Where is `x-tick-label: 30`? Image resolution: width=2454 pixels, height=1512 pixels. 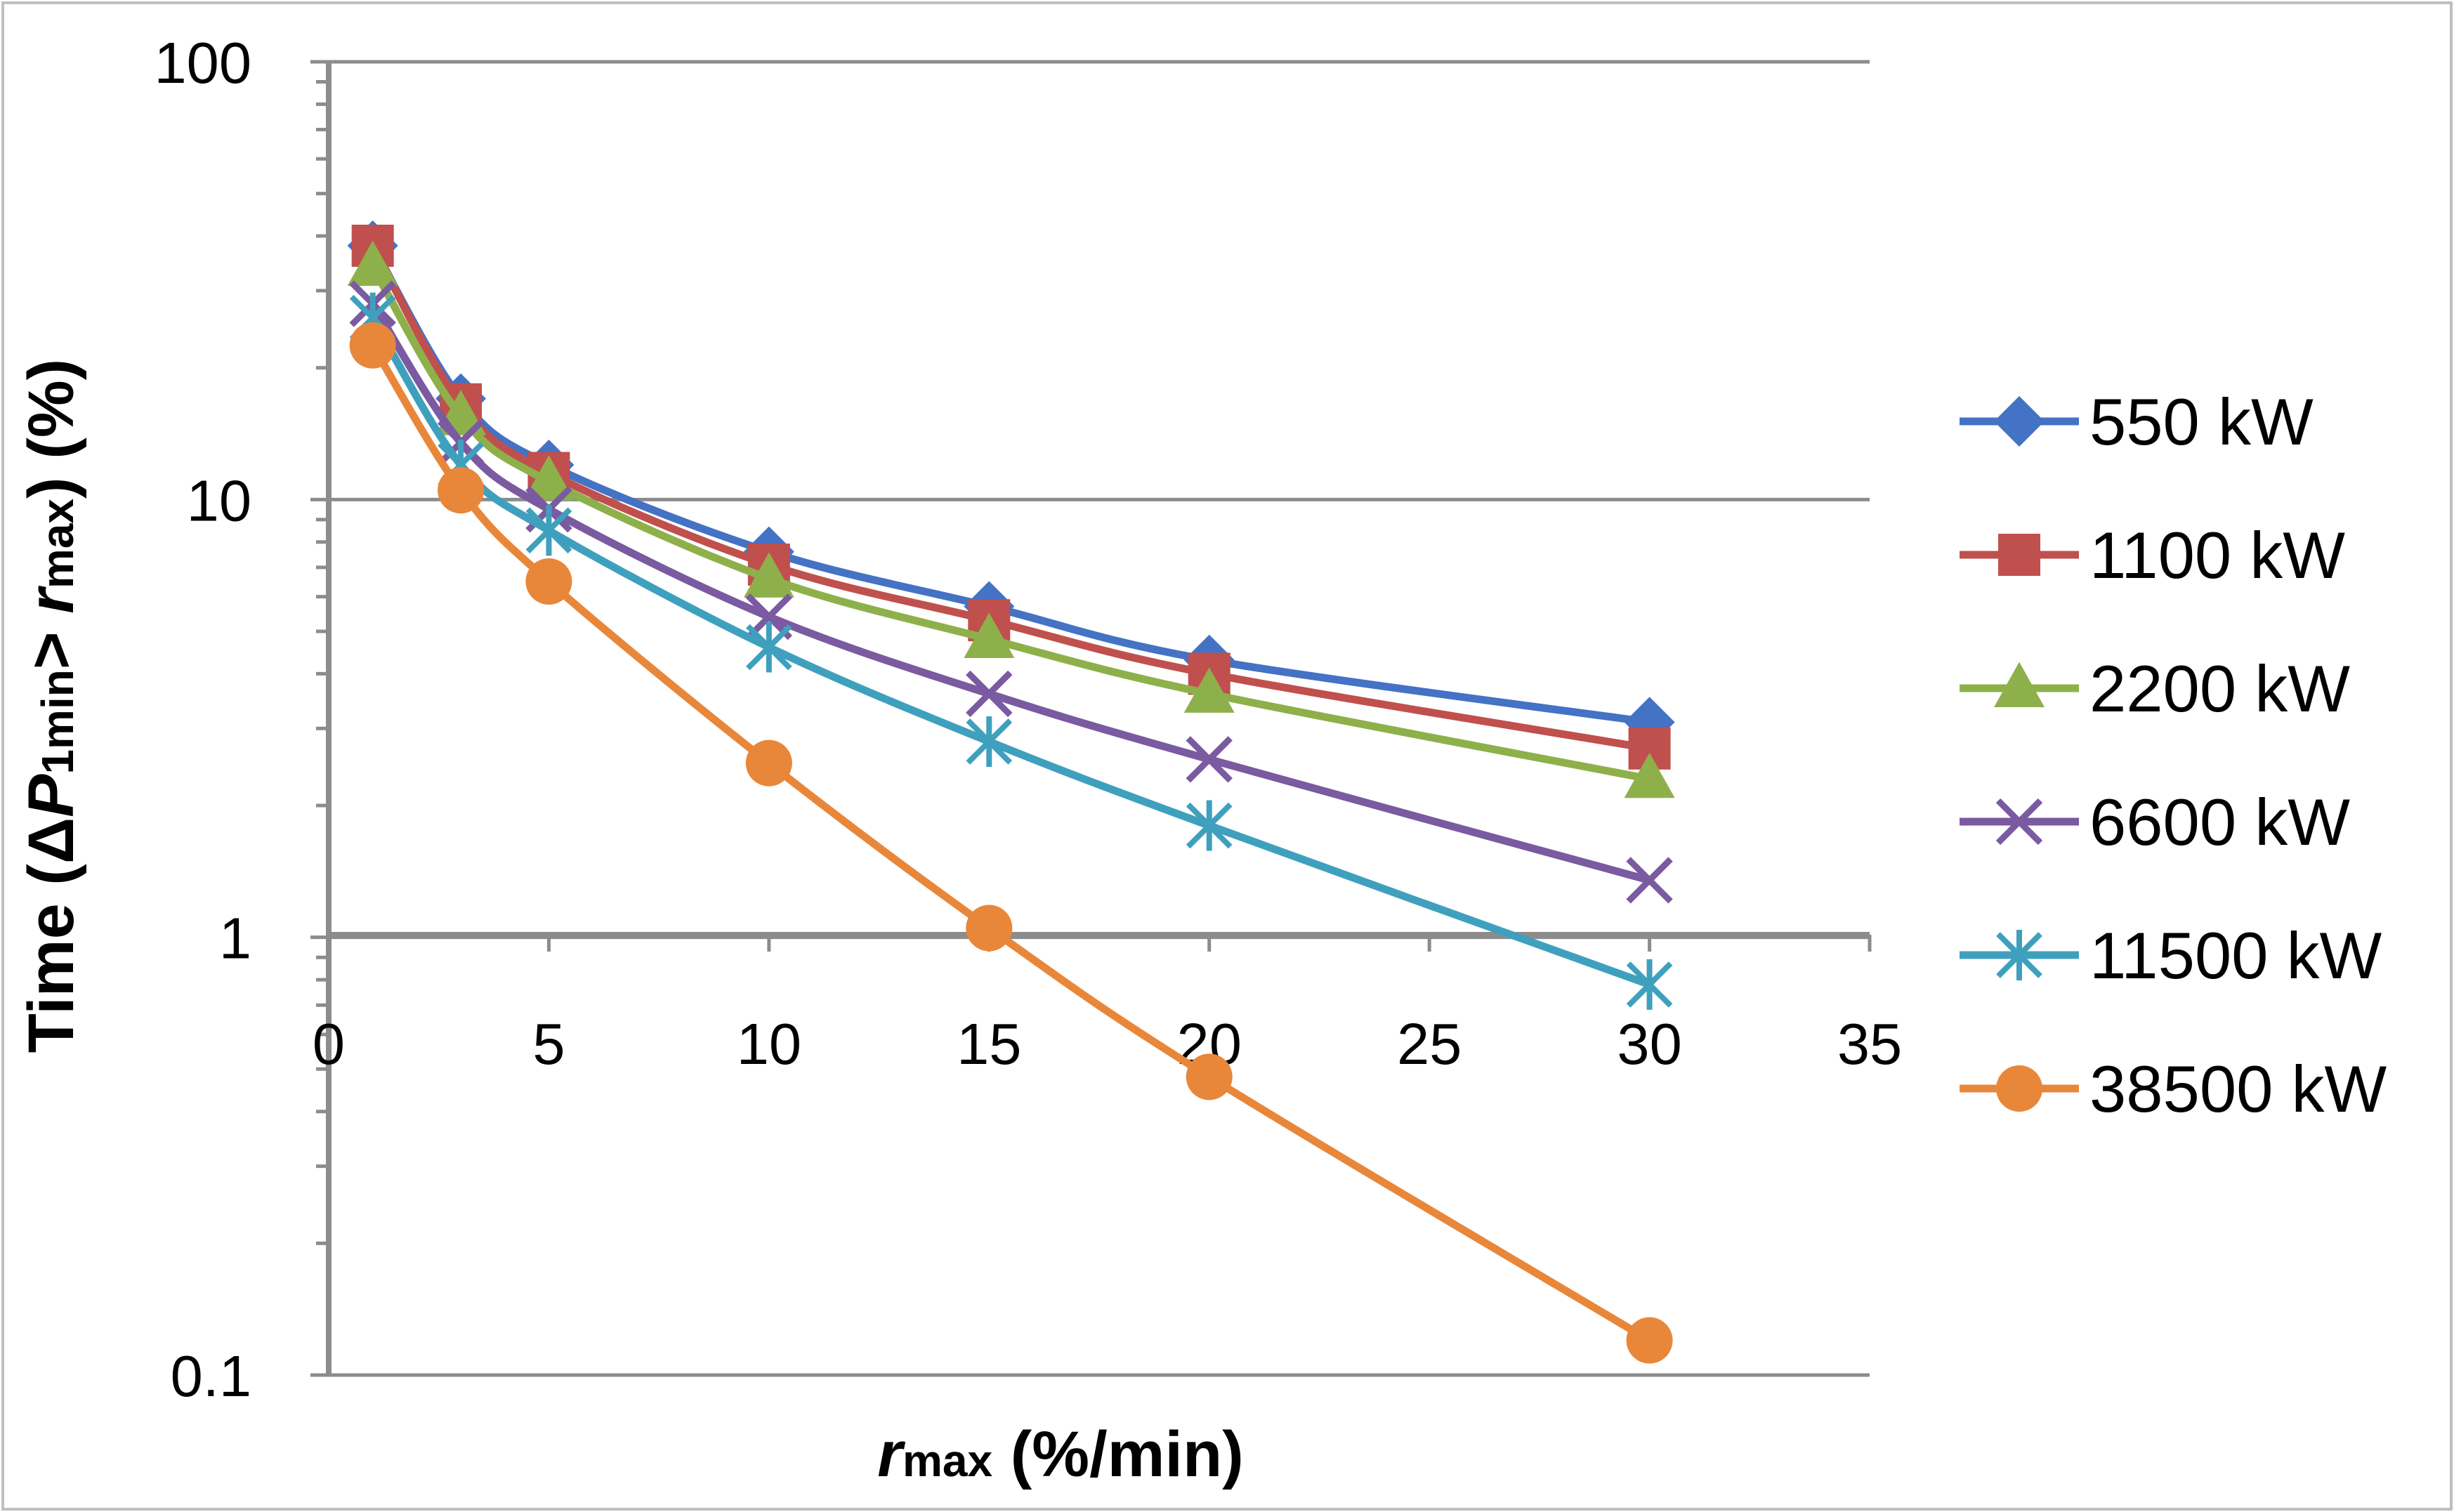
x-tick-label: 30 is located at coordinates (1649, 1044).